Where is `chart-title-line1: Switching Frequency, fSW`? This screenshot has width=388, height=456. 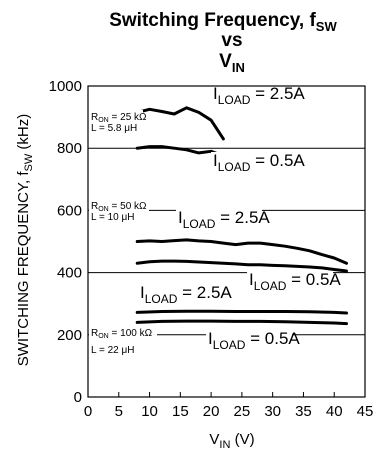 chart-title-line1: Switching Frequency, fSW is located at coordinates (223, 22).